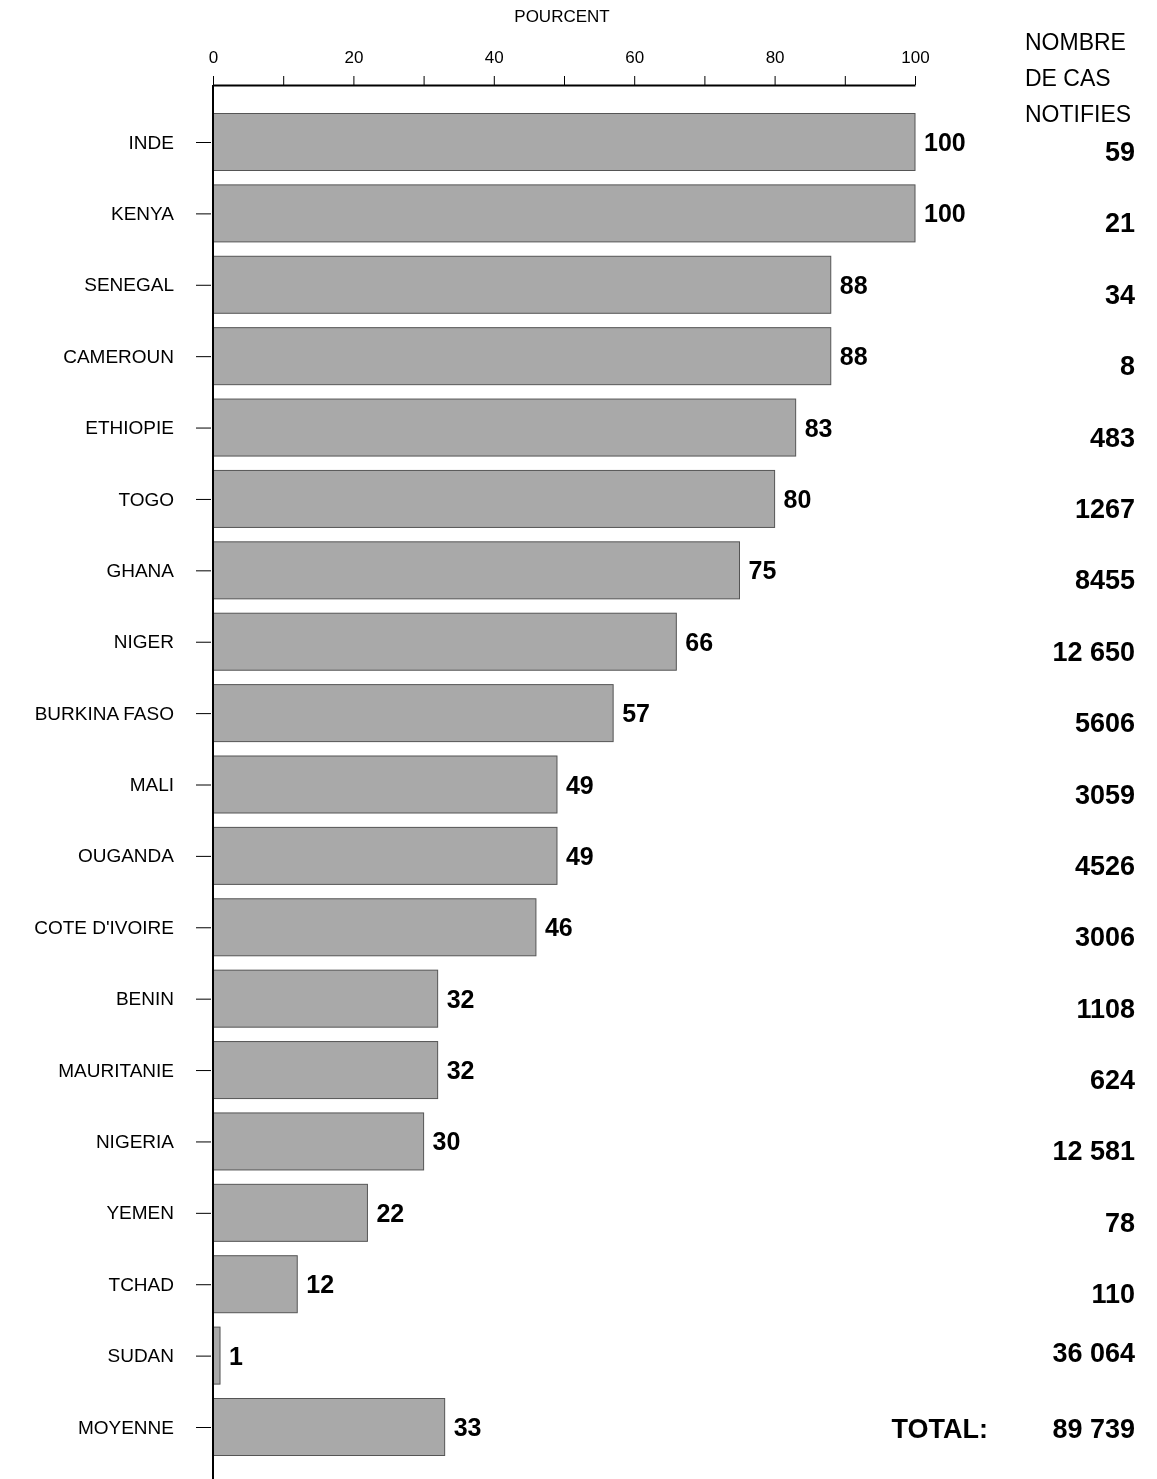 The width and height of the screenshot is (1157, 1479). What do you see at coordinates (146, 499) in the screenshot?
I see `y-tick-label: TOGO` at bounding box center [146, 499].